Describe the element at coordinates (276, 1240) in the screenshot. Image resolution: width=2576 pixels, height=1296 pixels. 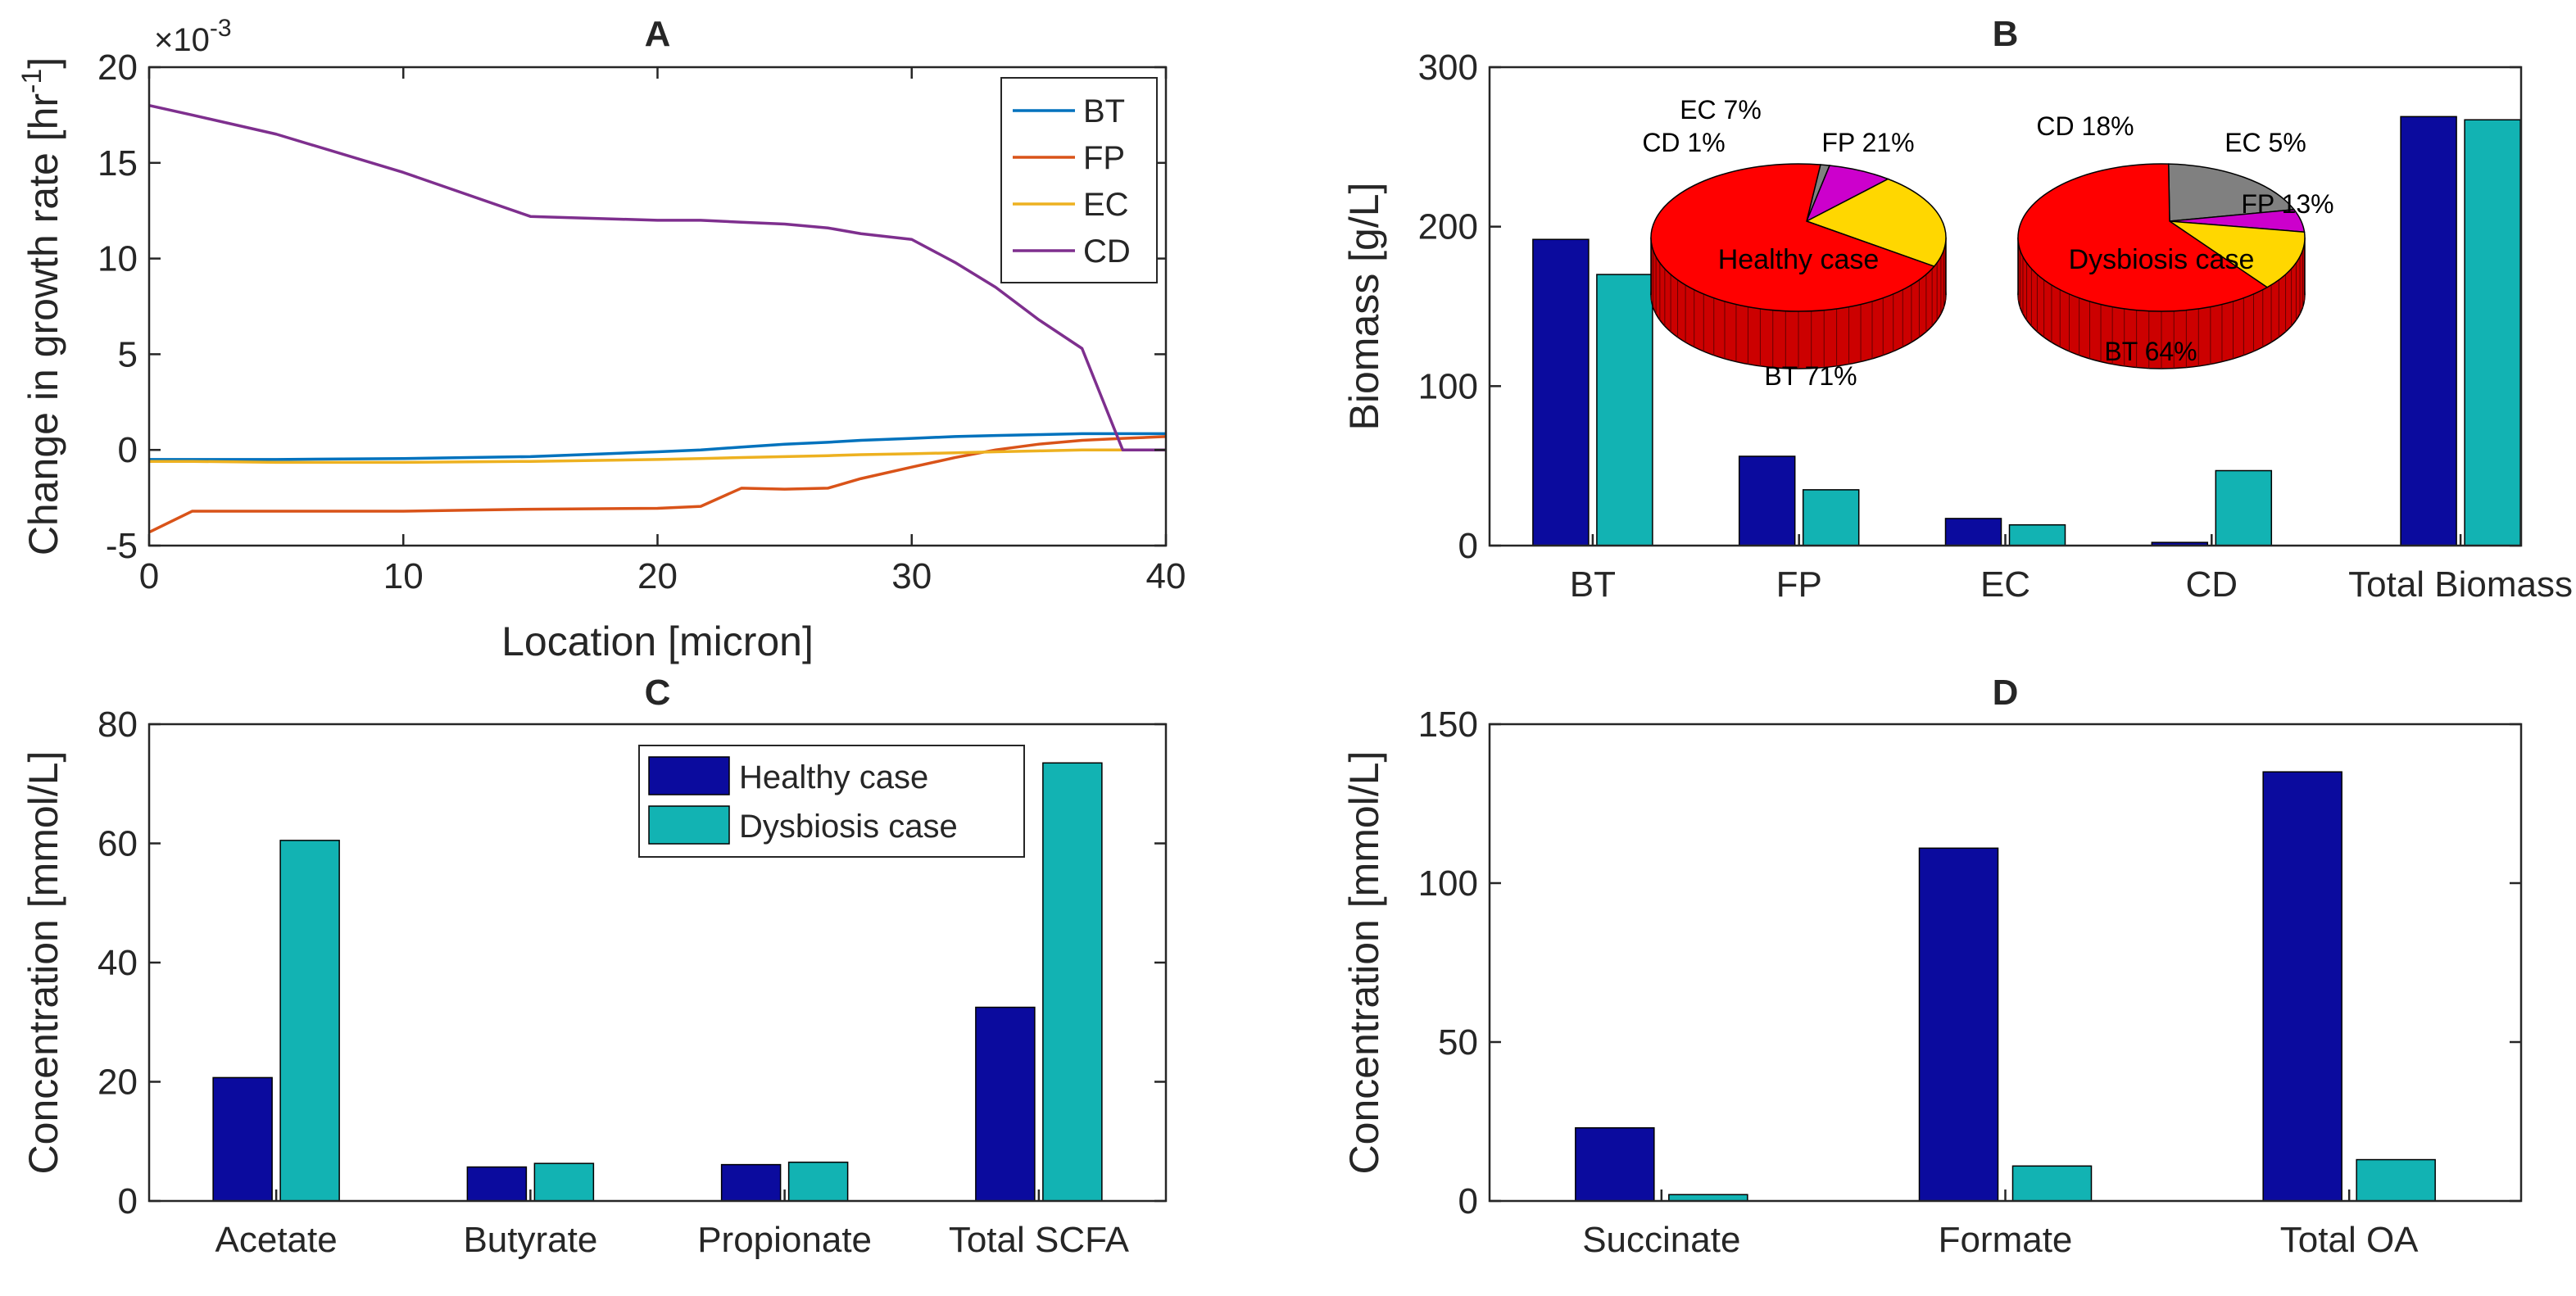
I see `x-tick-label-acetate: Acetate` at that location.